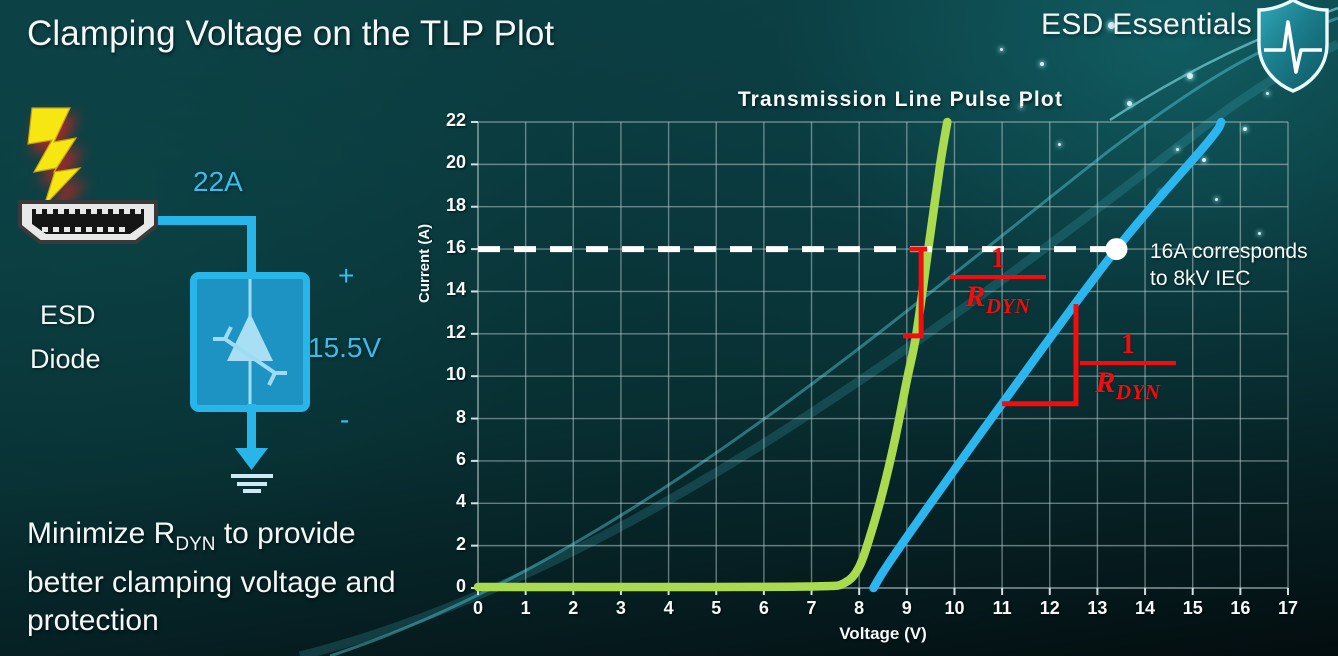 This screenshot has height=656, width=1338. What do you see at coordinates (251, 428) in the screenshot?
I see `wire-vertical-bottom` at bounding box center [251, 428].